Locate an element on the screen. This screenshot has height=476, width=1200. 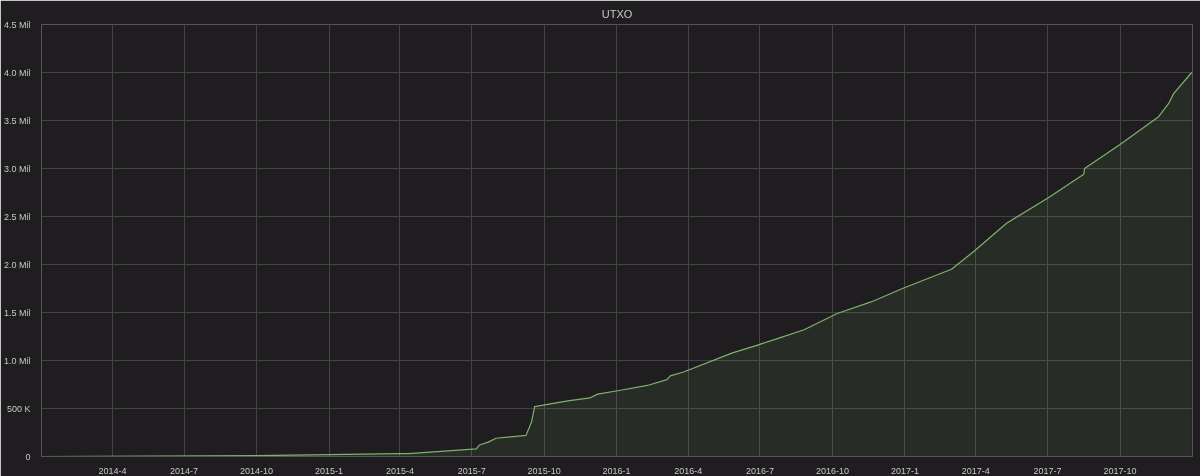
chart-title: UTXO is located at coordinates (617, 13).